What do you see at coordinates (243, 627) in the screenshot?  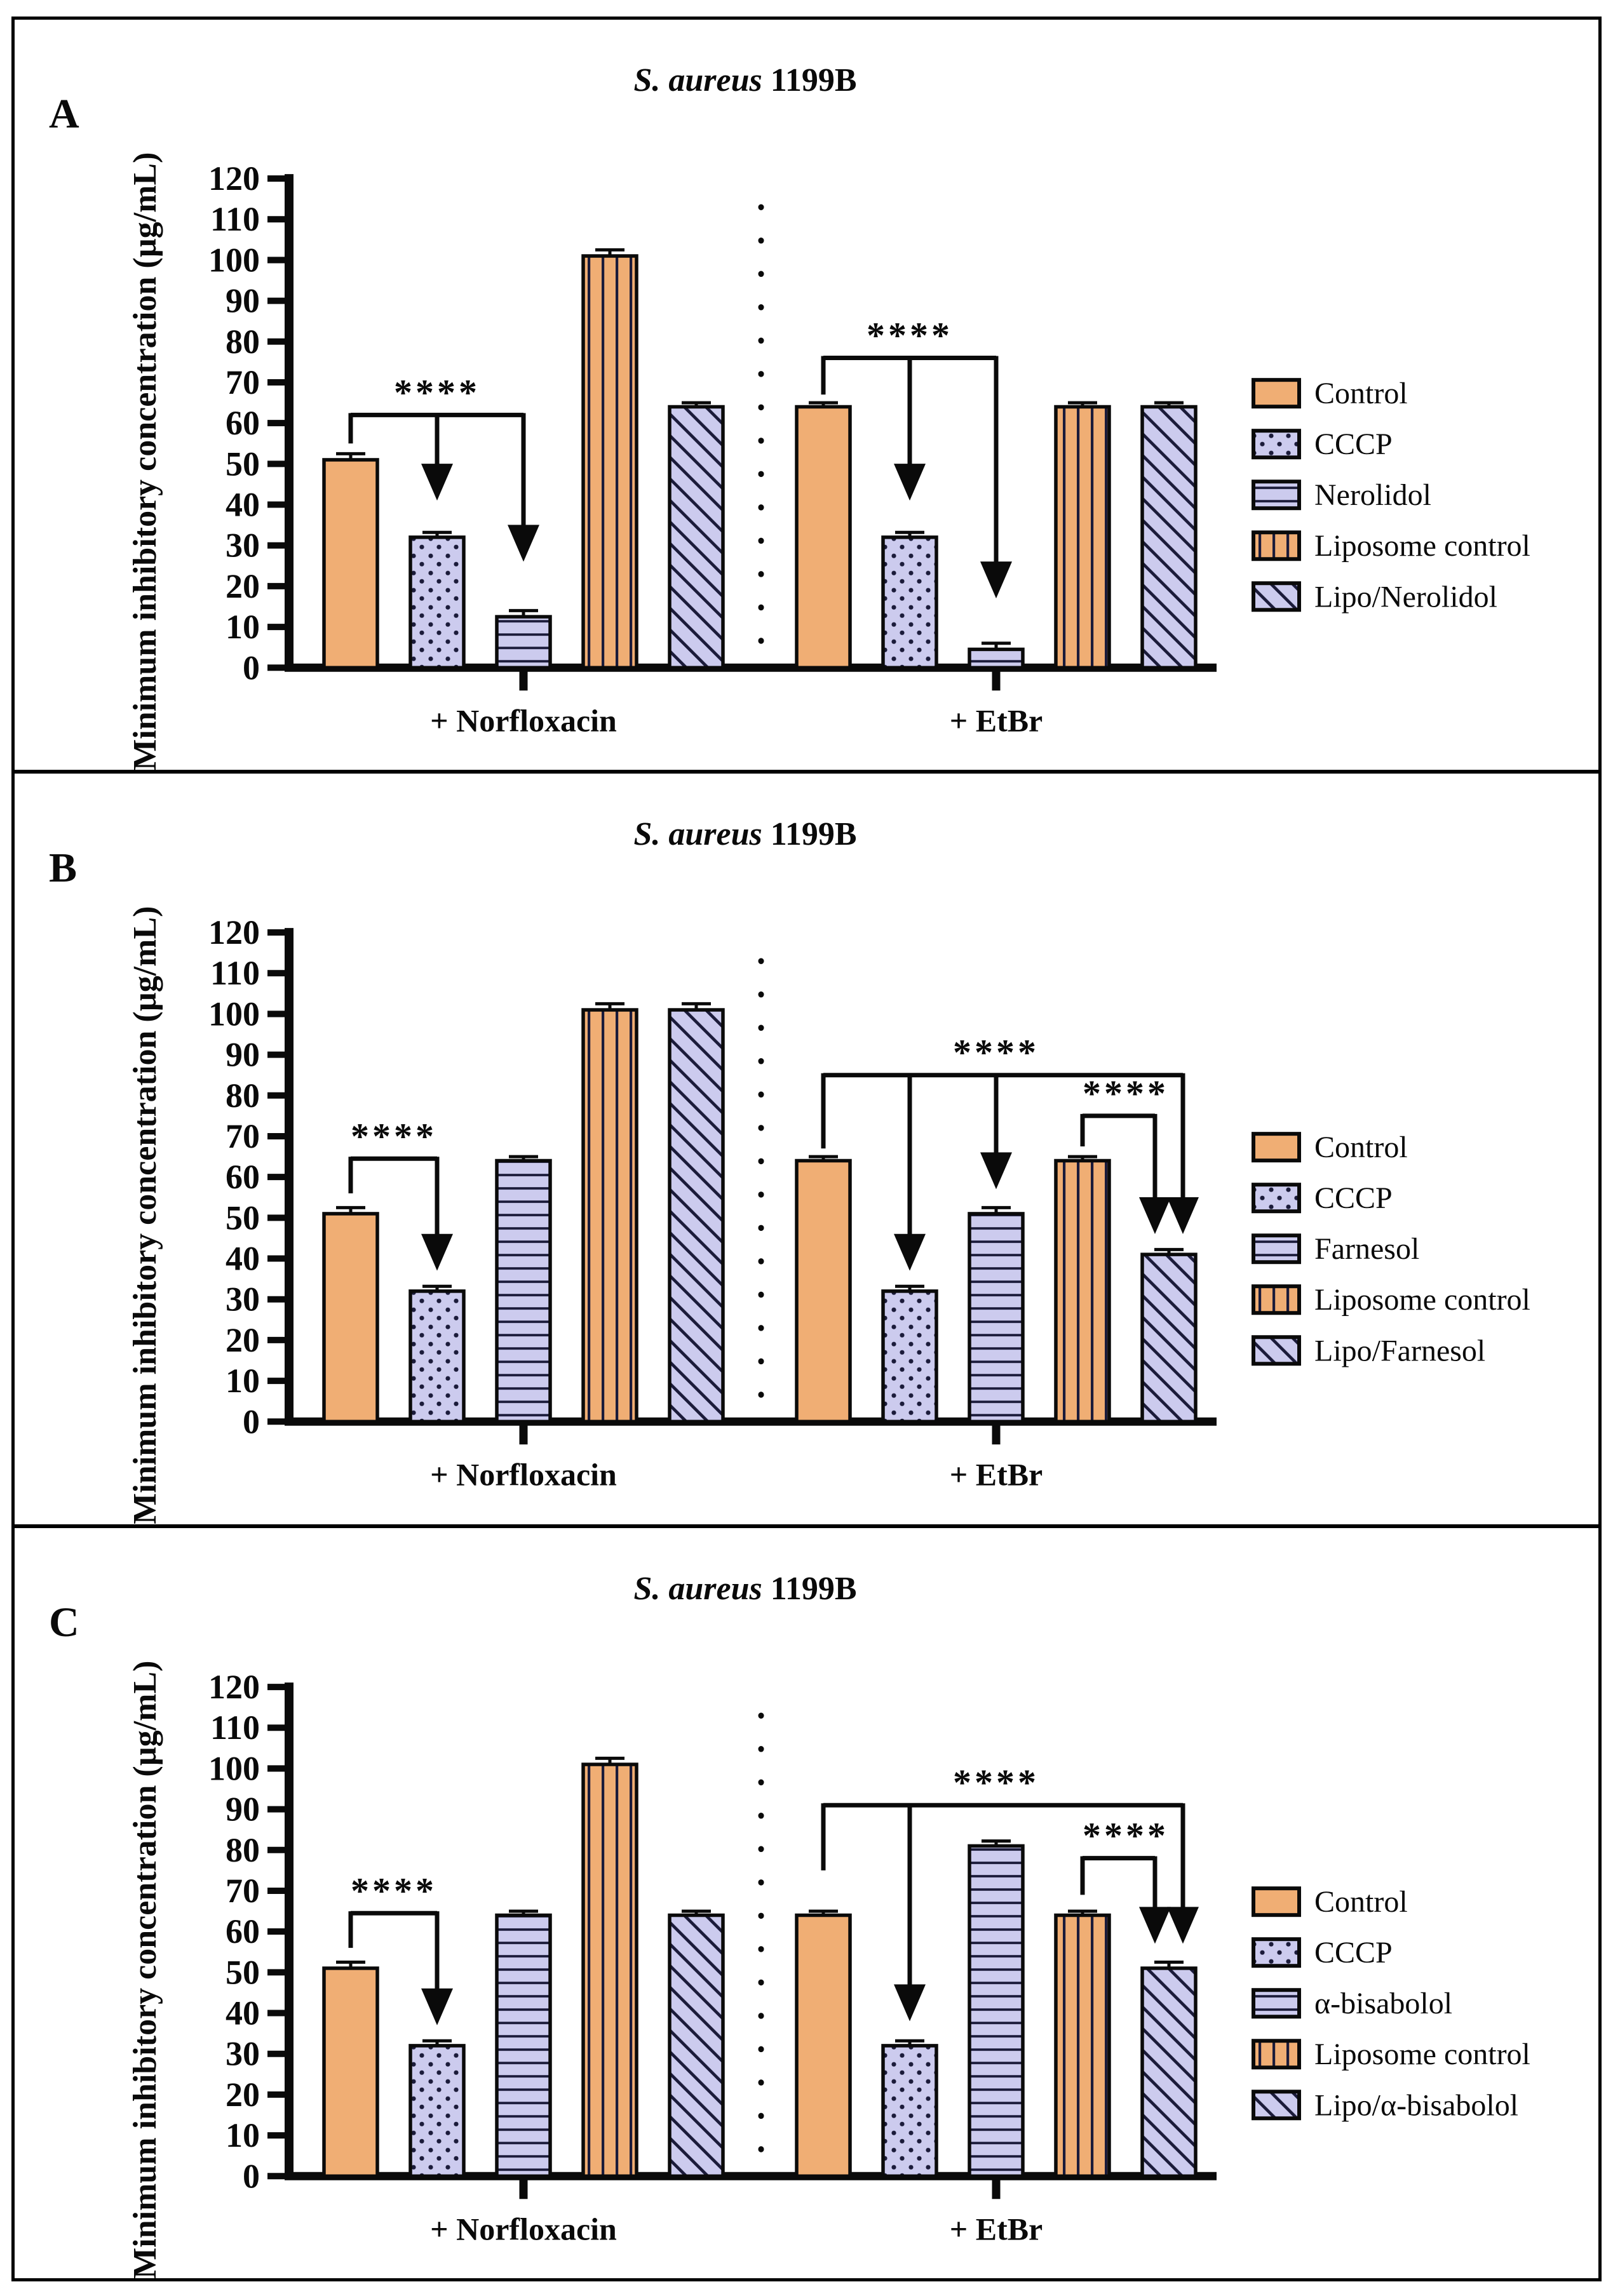 I see `y-tick-label: 10` at bounding box center [243, 627].